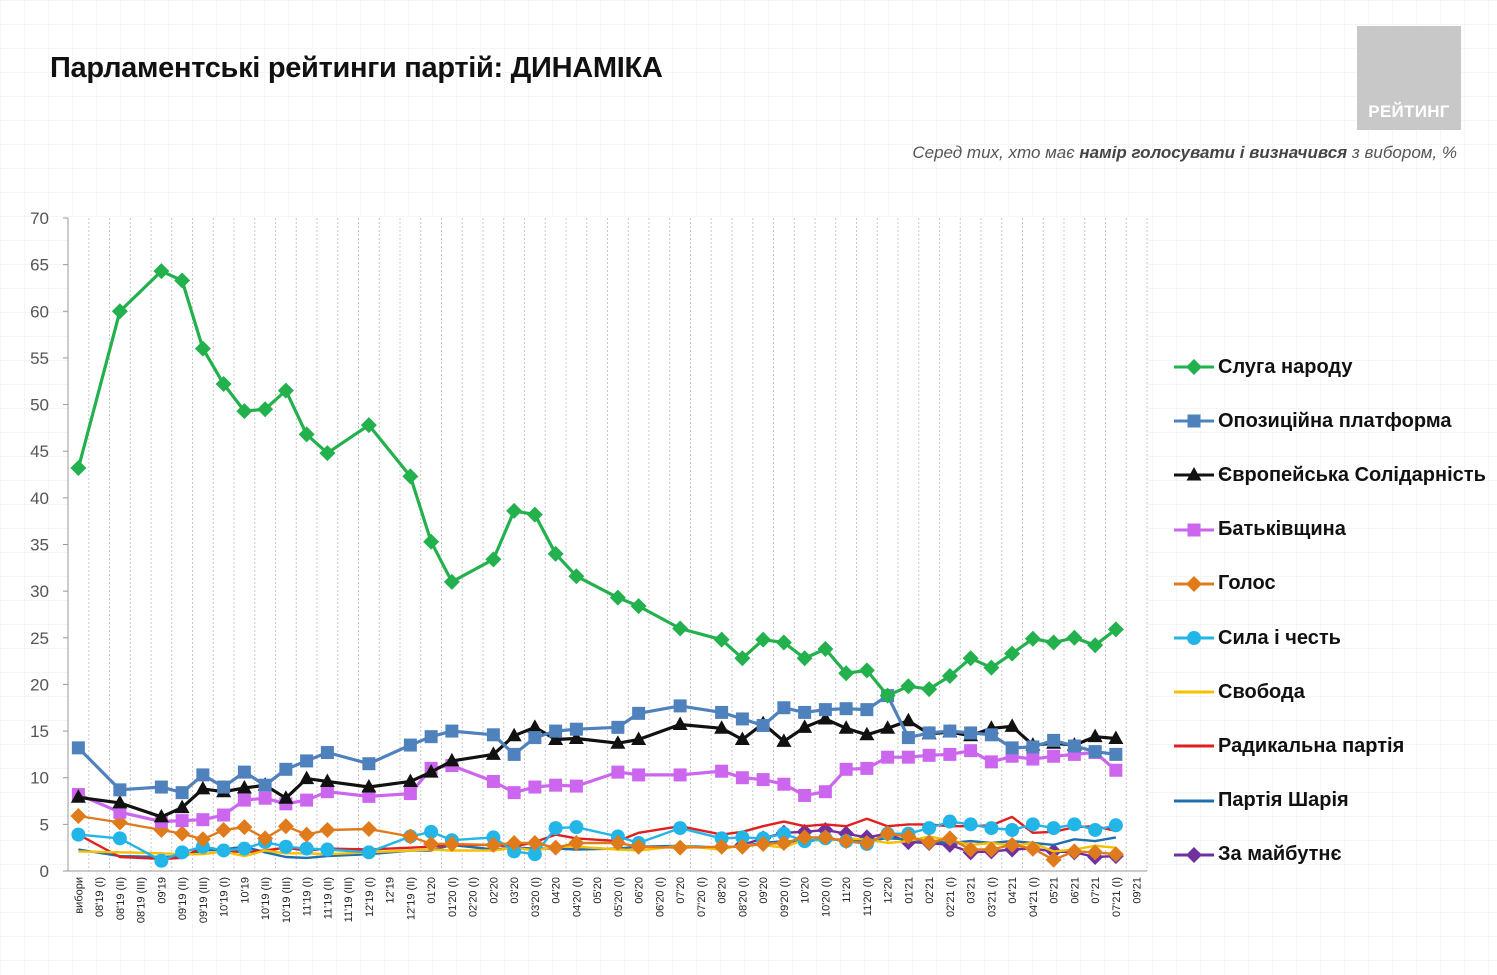 The height and width of the screenshot is (975, 1497). I want to click on x-tick-label: 08'19 (I), so click(100, 897).